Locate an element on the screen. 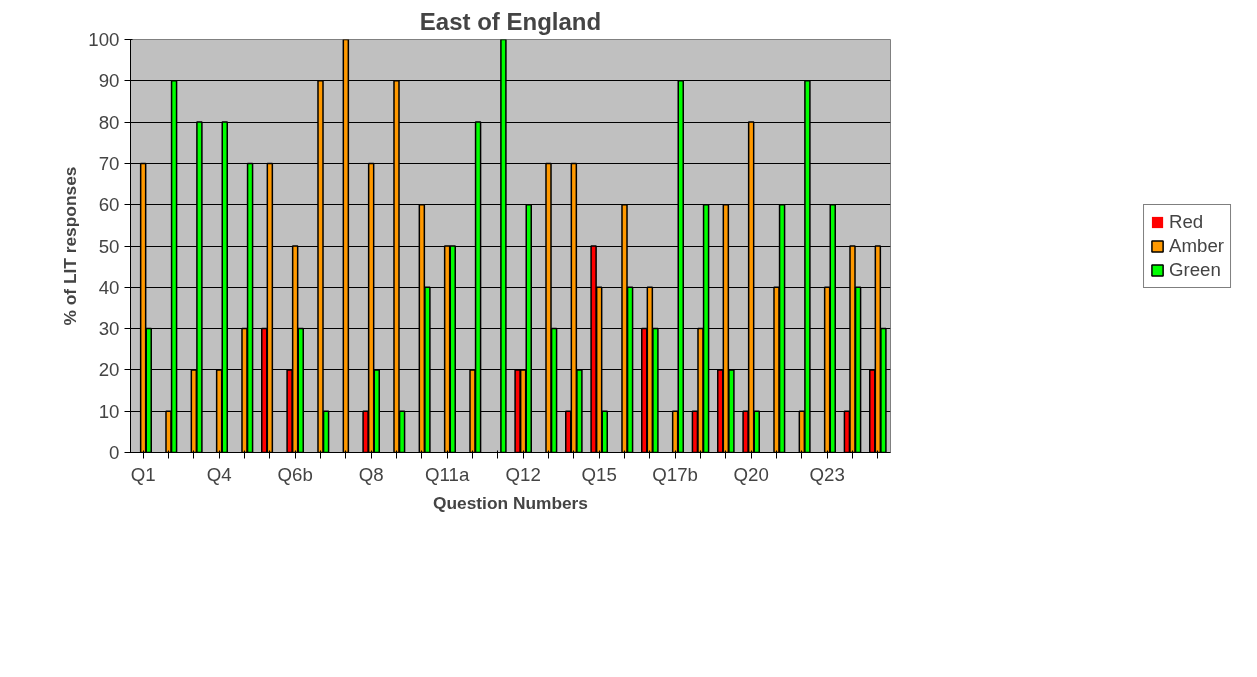 This screenshot has width=1257, height=677. y-tick-label: 60 is located at coordinates (109, 205).